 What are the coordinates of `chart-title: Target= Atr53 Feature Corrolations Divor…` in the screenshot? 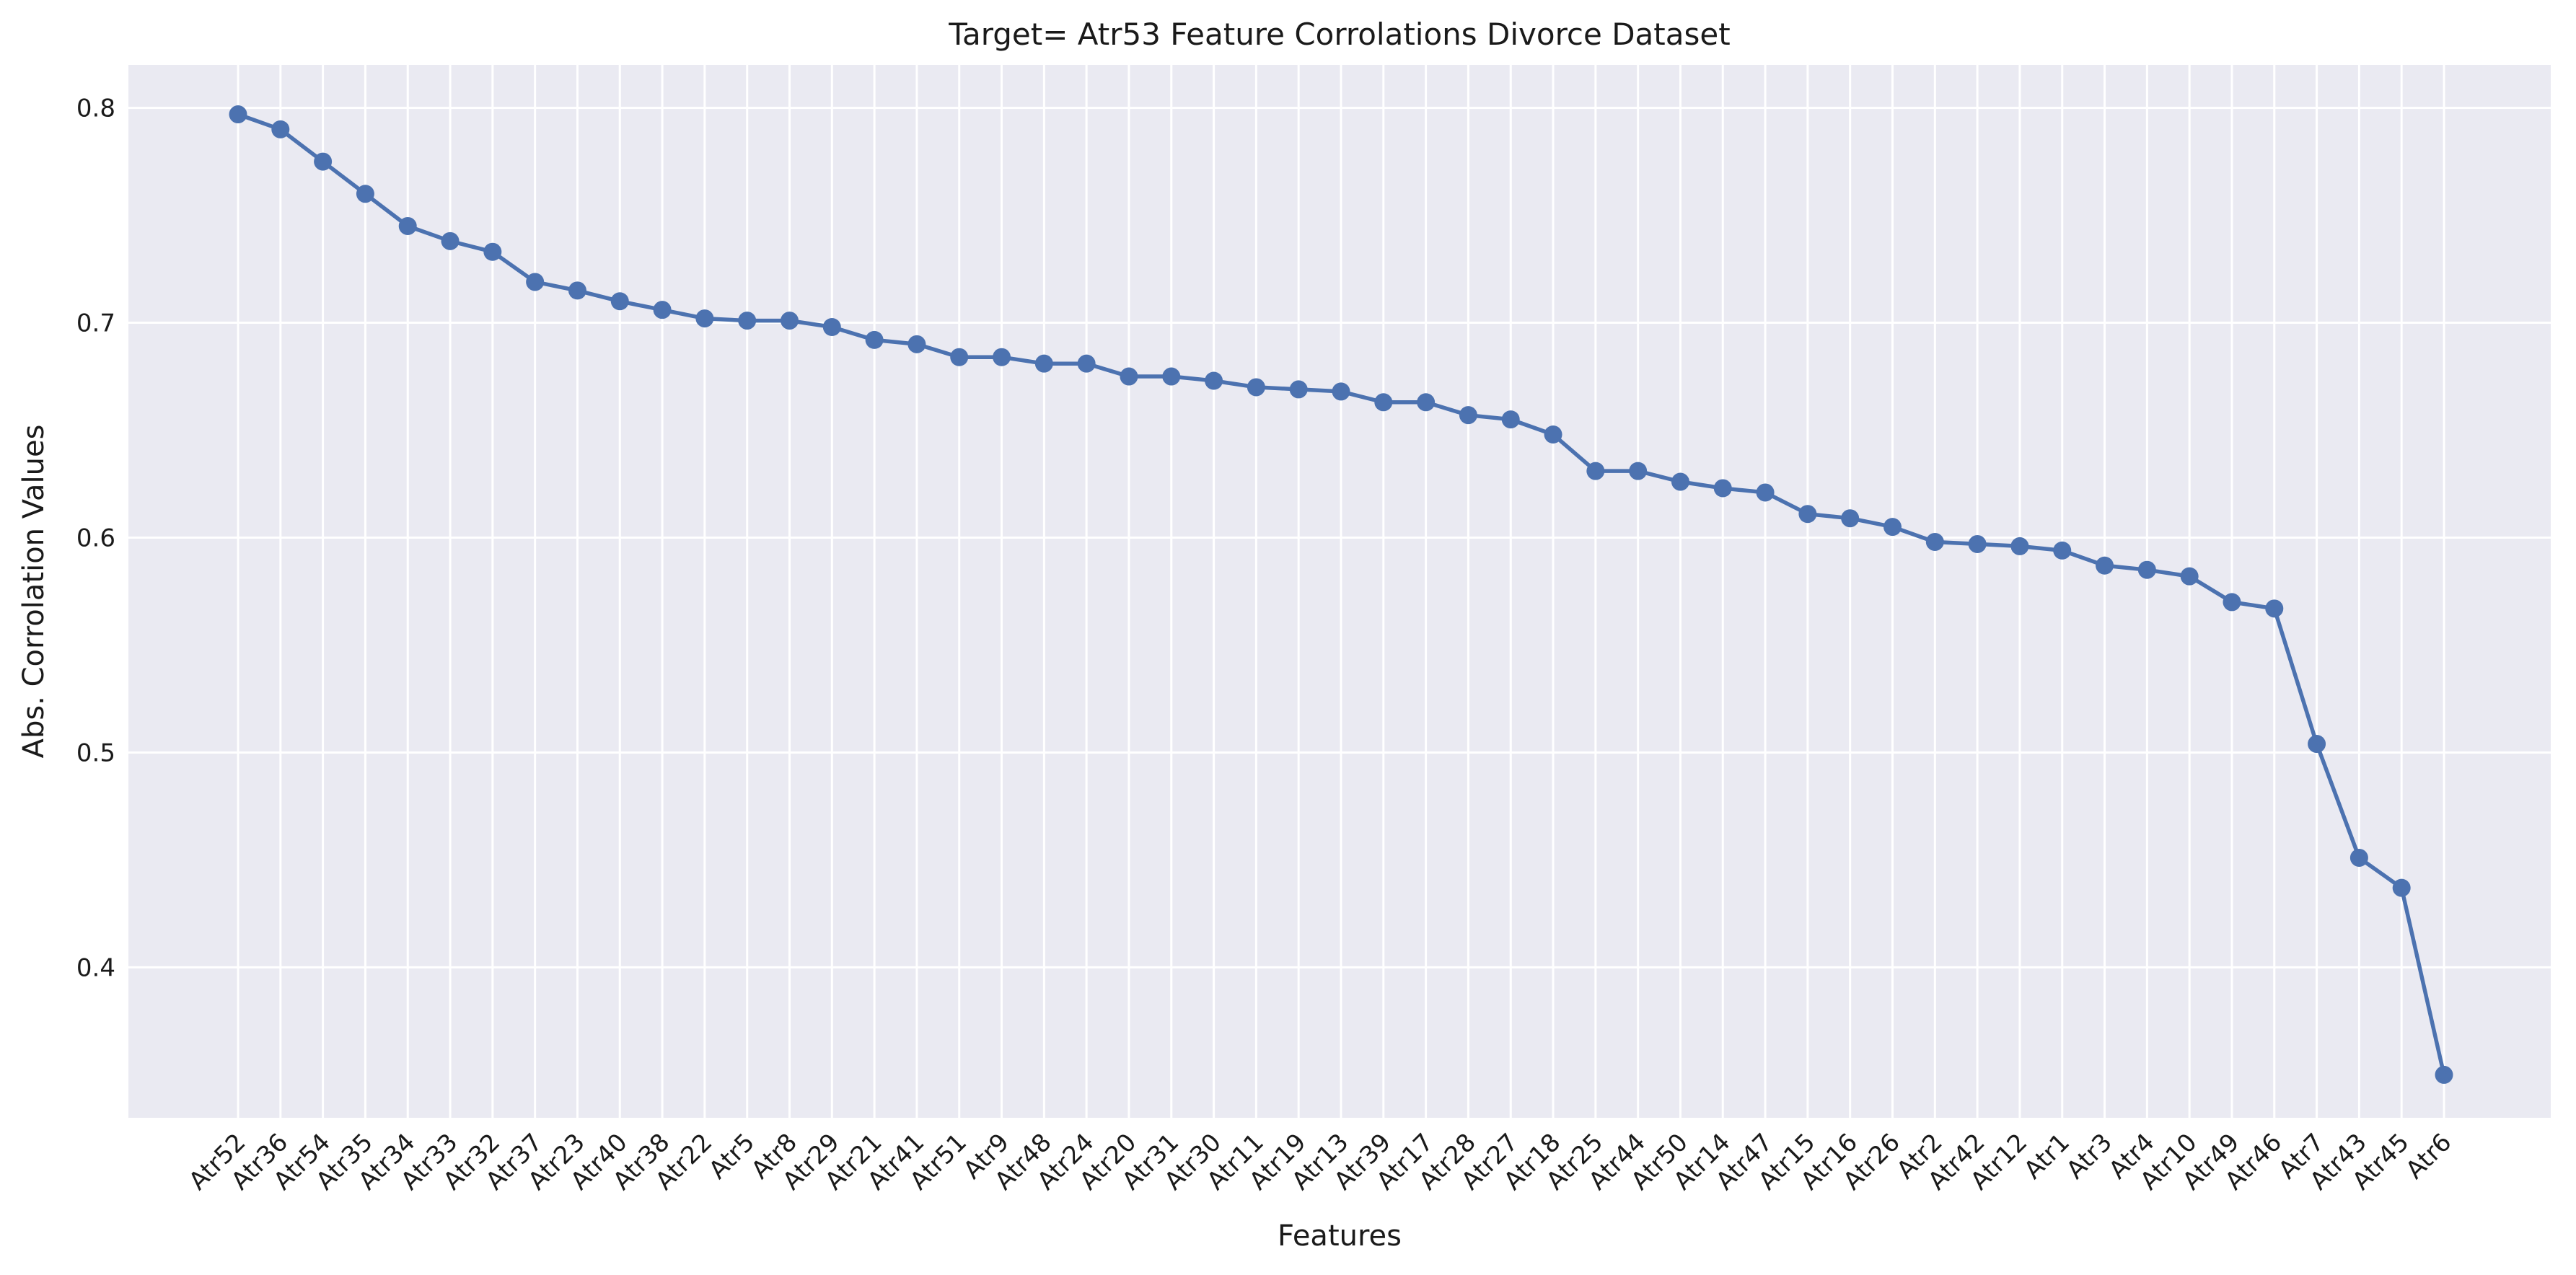 It's located at (1339, 34).